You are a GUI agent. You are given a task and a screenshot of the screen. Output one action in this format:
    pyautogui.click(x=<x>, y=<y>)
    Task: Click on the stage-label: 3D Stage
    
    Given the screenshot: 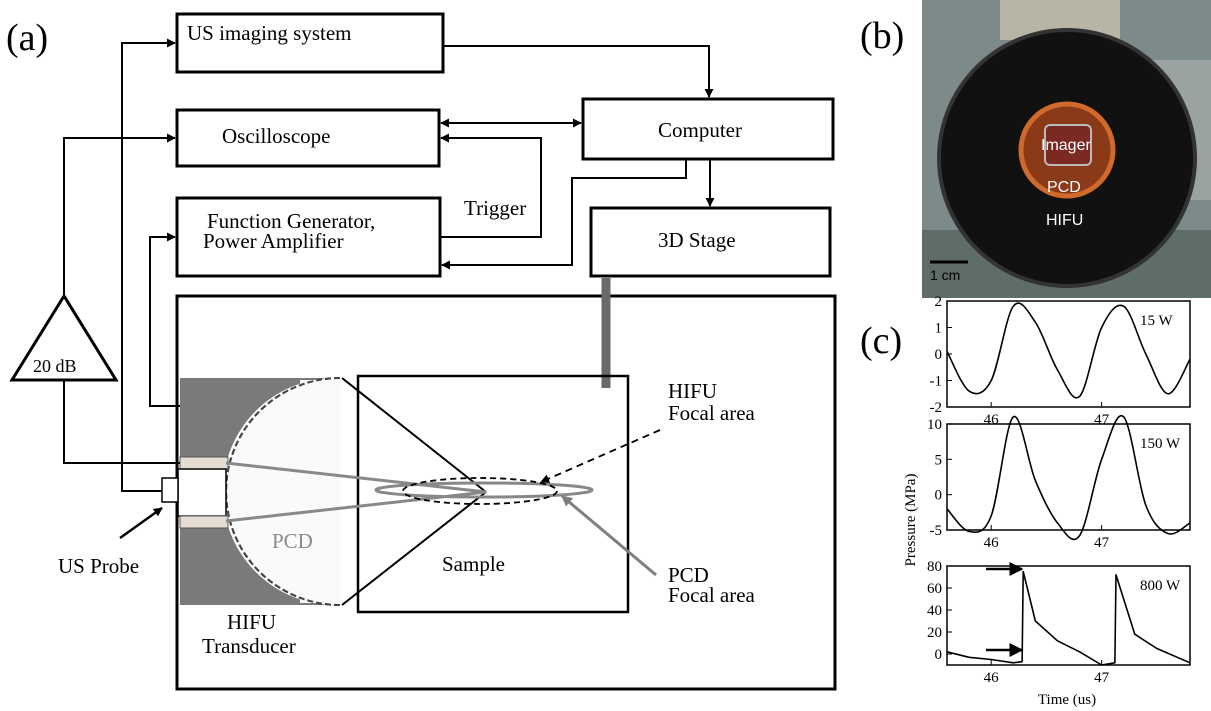 What is the action you would take?
    pyautogui.click(x=697, y=240)
    